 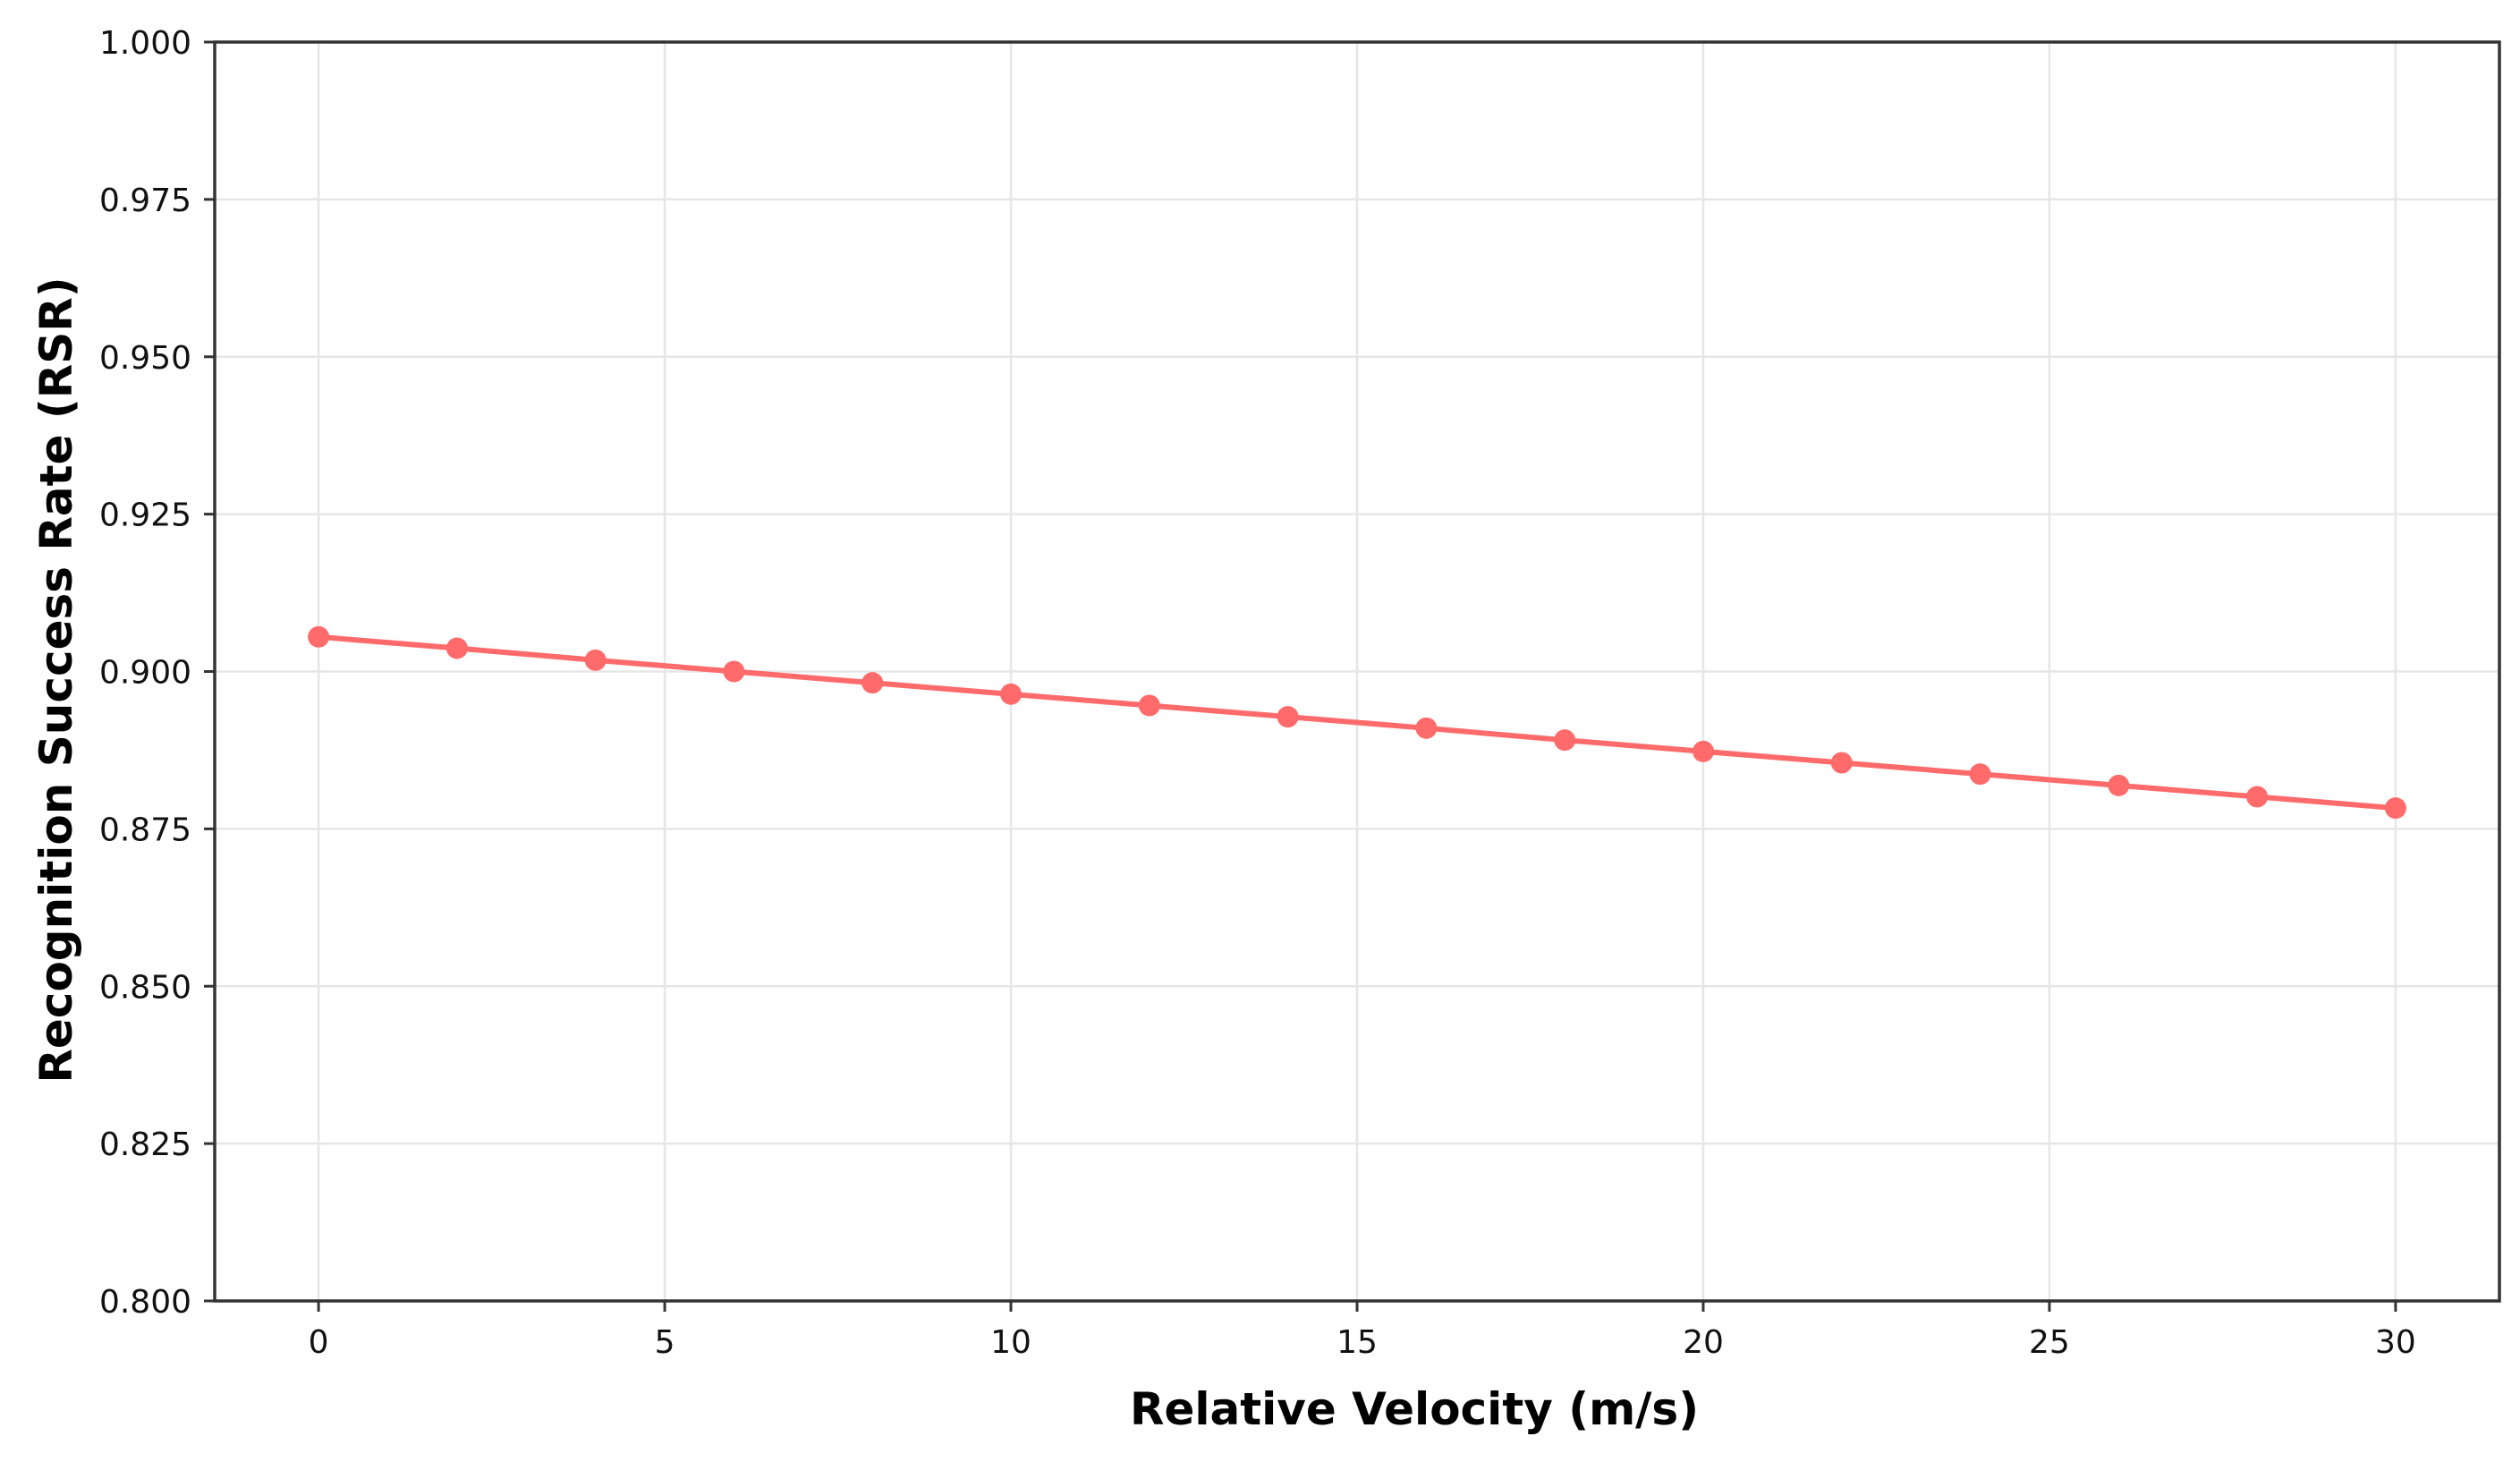 I want to click on y-tick-label: 0.950, so click(x=145, y=358).